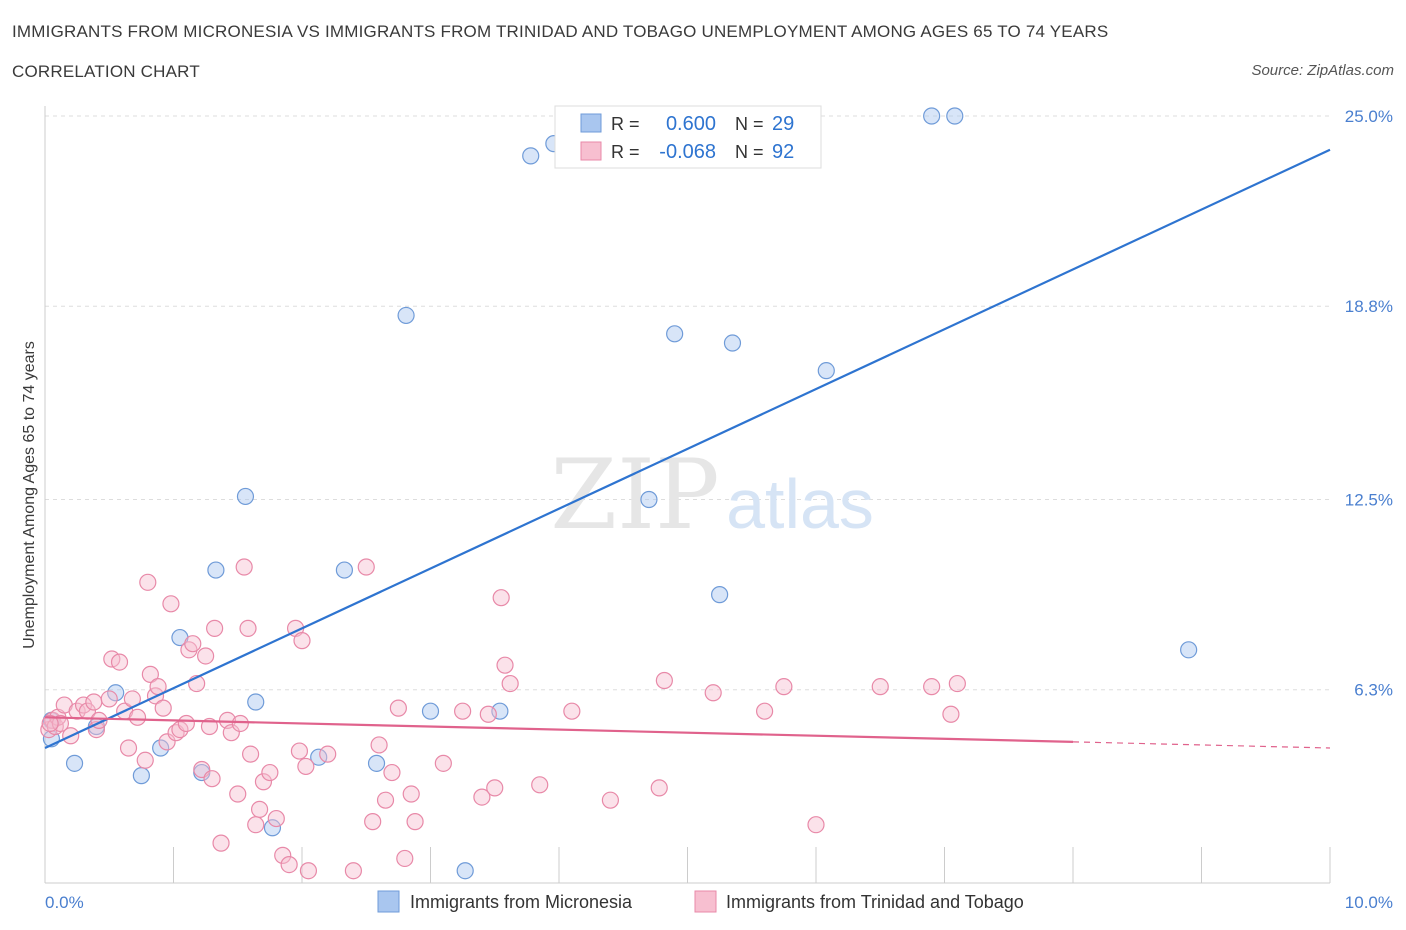 This screenshot has height=930, width=1406. Describe the element at coordinates (634, 495) in the screenshot. I see `watermark-zip: ZIP` at that location.